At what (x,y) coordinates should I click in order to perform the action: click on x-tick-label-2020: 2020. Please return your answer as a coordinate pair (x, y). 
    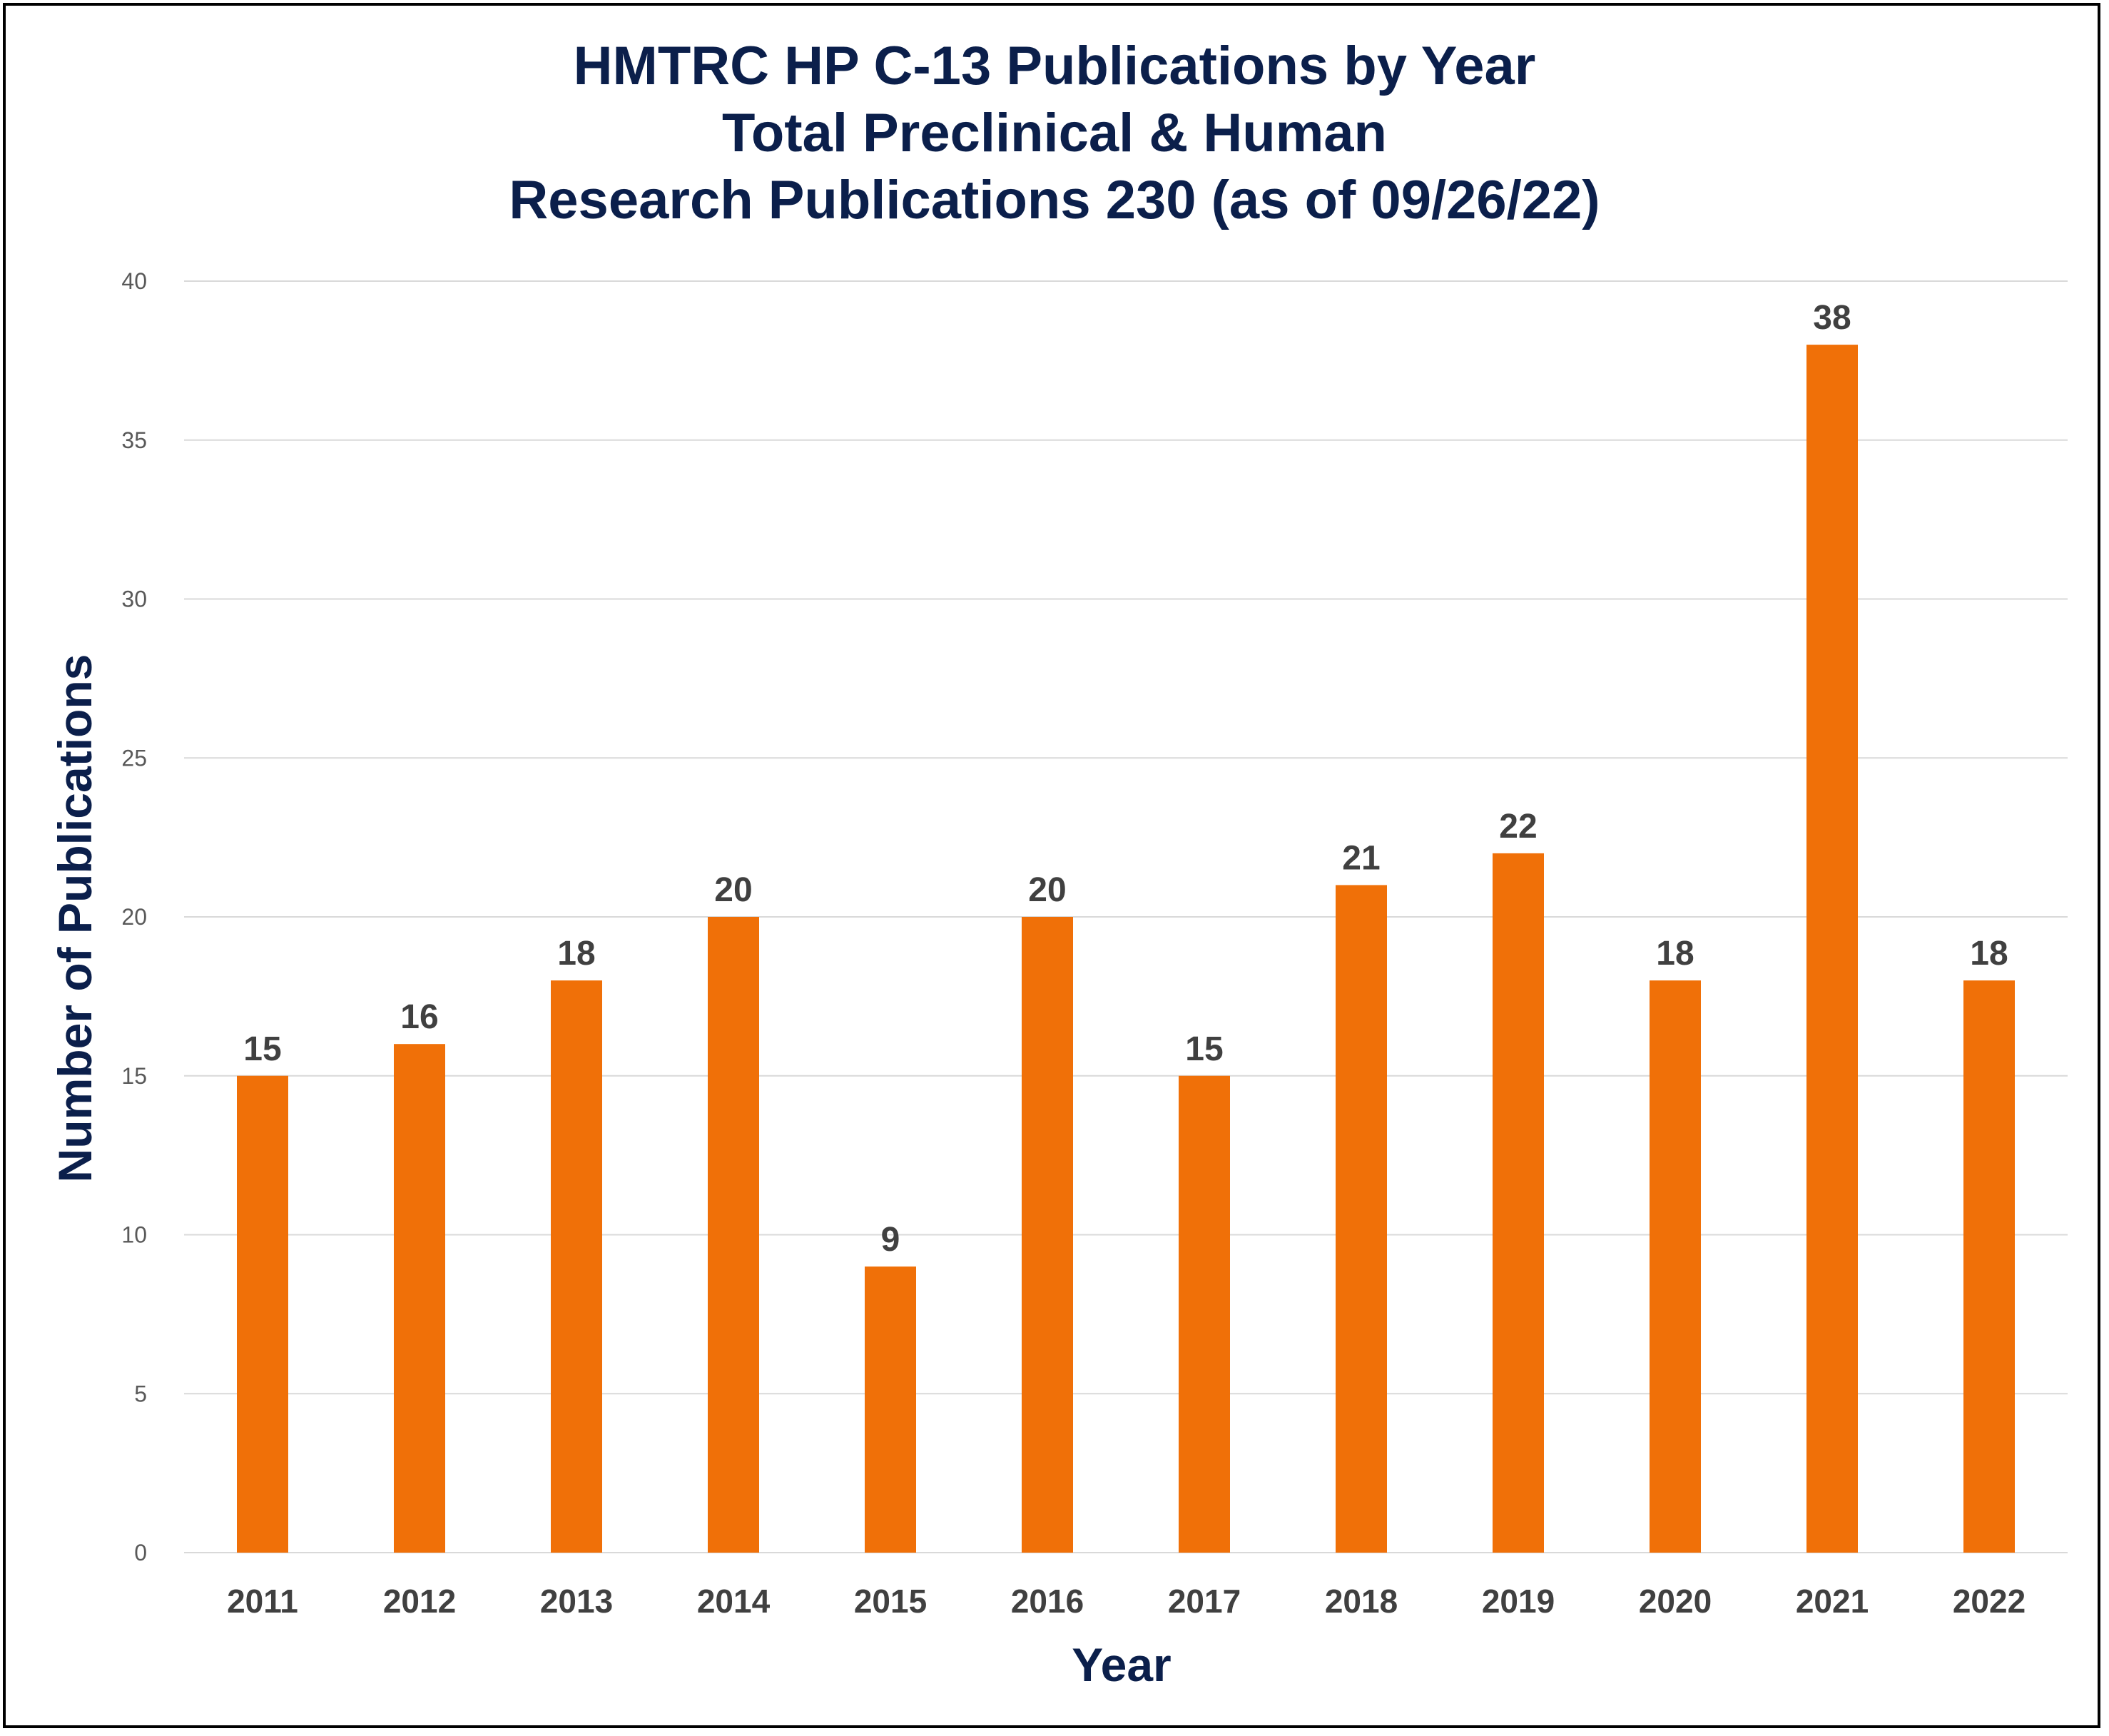
    Looking at the image, I should click on (1675, 1601).